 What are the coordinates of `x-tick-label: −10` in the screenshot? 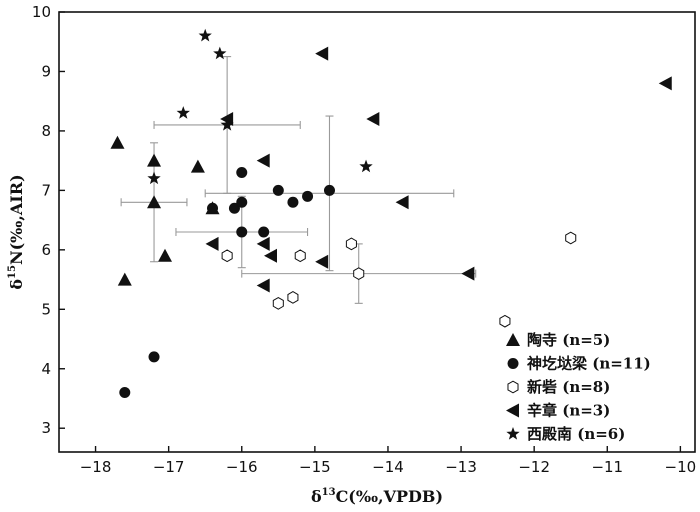 It's located at (681, 467).